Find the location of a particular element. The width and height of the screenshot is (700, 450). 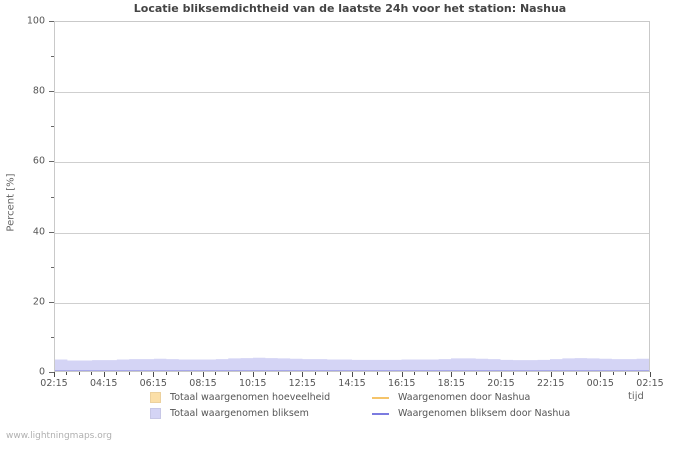

x-tick-minor-18:45 is located at coordinates (464, 373).